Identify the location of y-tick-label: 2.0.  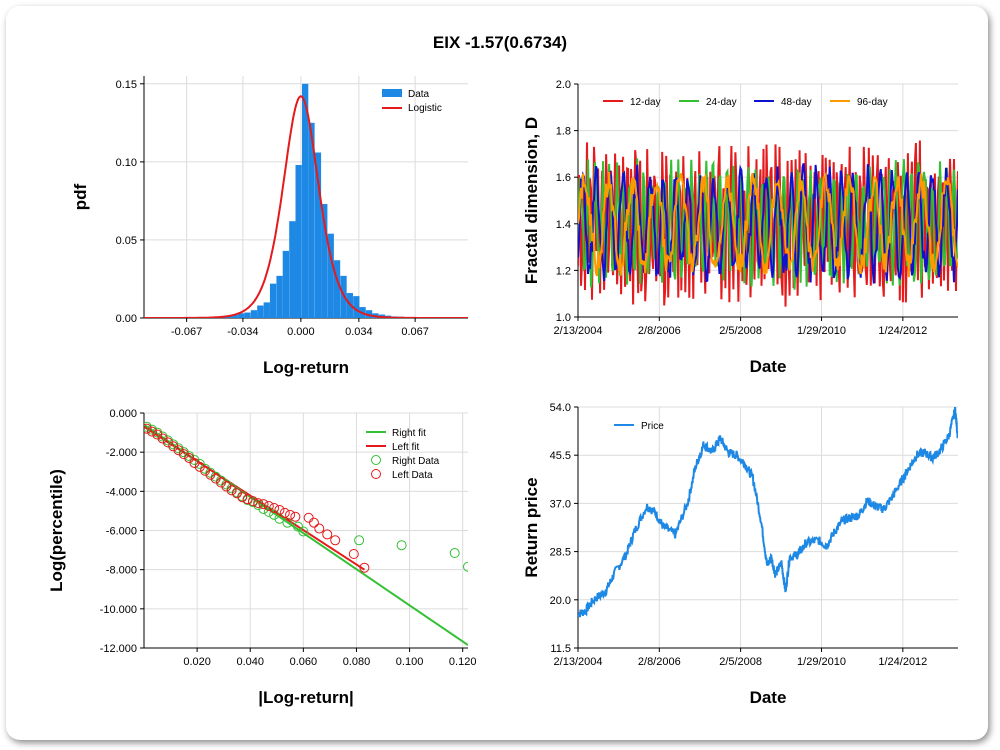
(563, 85).